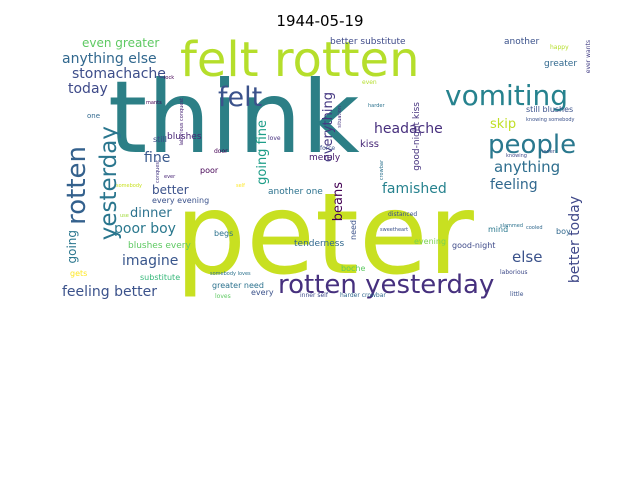  What do you see at coordinates (159, 246) in the screenshot?
I see `word-blushes-every: blushes every` at bounding box center [159, 246].